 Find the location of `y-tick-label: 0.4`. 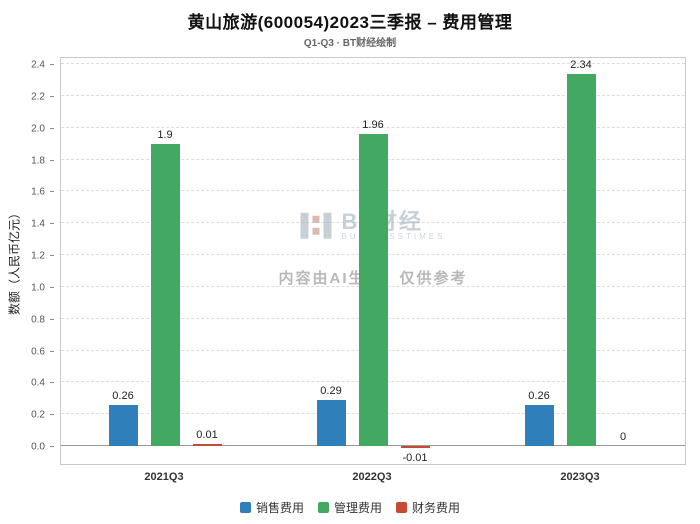

y-tick-label: 0.4 is located at coordinates (38, 383).